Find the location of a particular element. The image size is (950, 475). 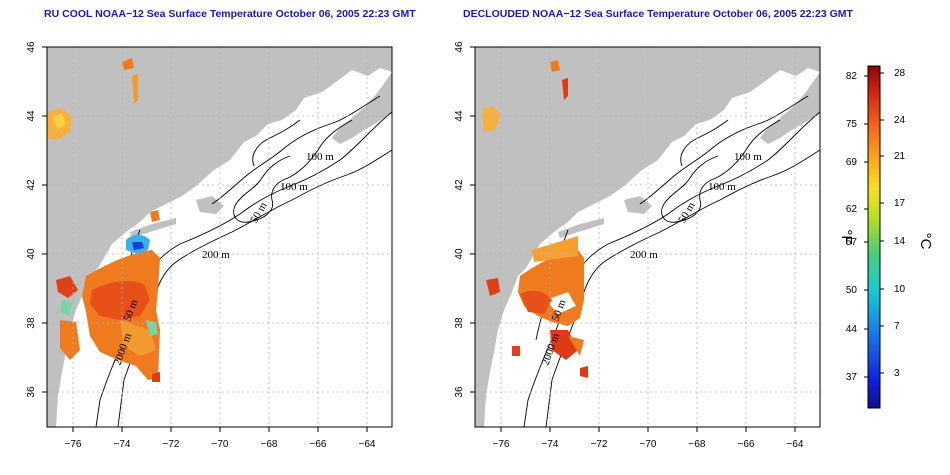

f-tick-label: 75 is located at coordinates (852, 124).